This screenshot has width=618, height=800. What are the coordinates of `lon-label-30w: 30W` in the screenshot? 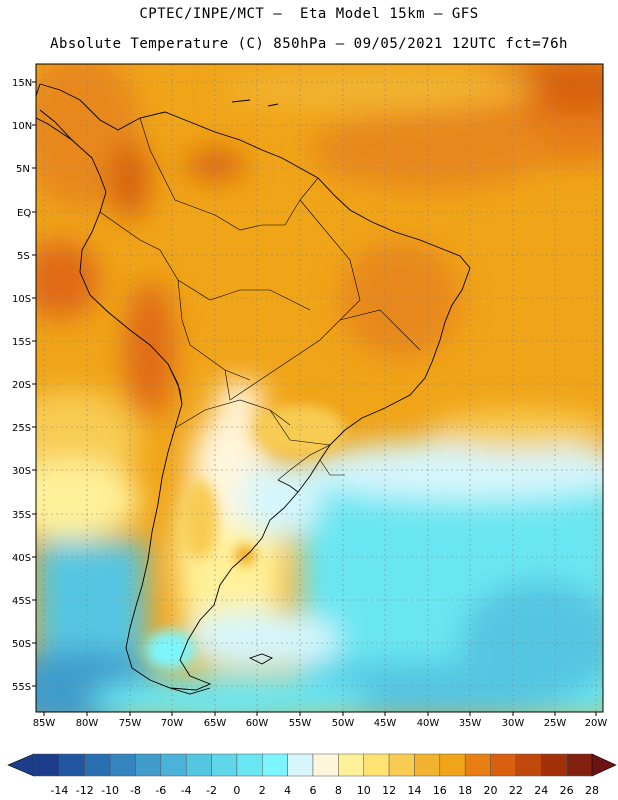 It's located at (513, 723).